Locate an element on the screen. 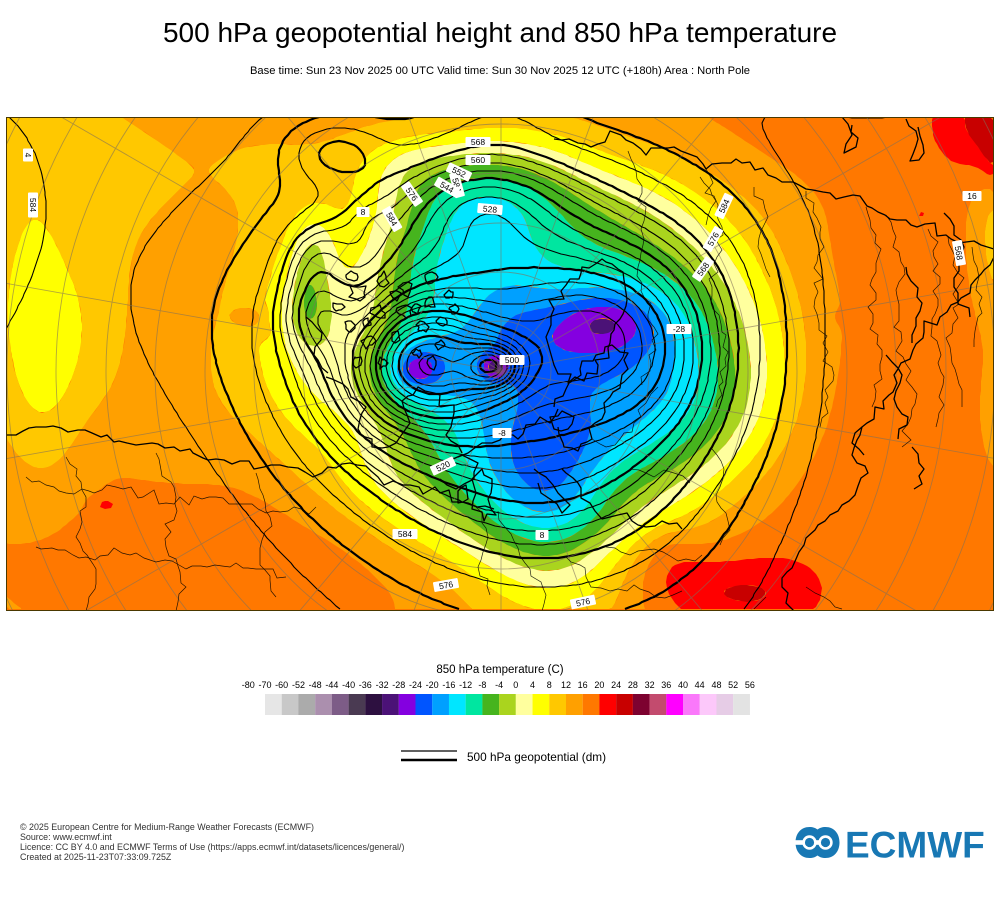  svg-text: -8 is located at coordinates (502, 433).